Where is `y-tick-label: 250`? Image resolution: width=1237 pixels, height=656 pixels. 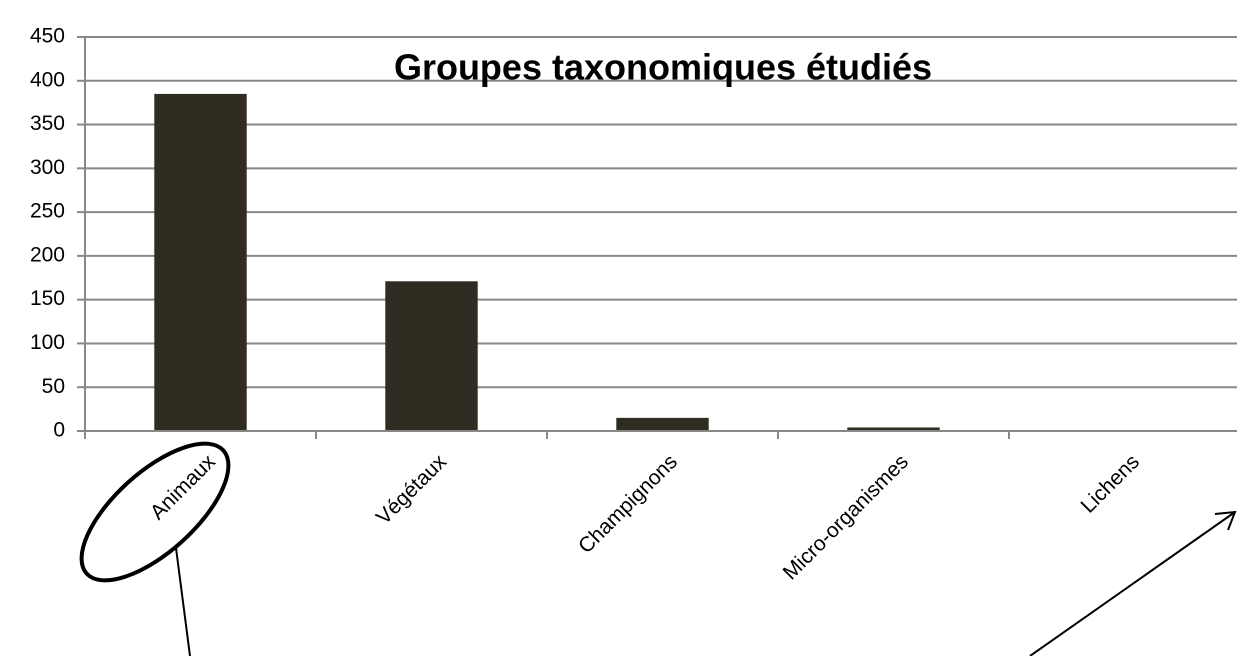
y-tick-label: 250 is located at coordinates (47, 211).